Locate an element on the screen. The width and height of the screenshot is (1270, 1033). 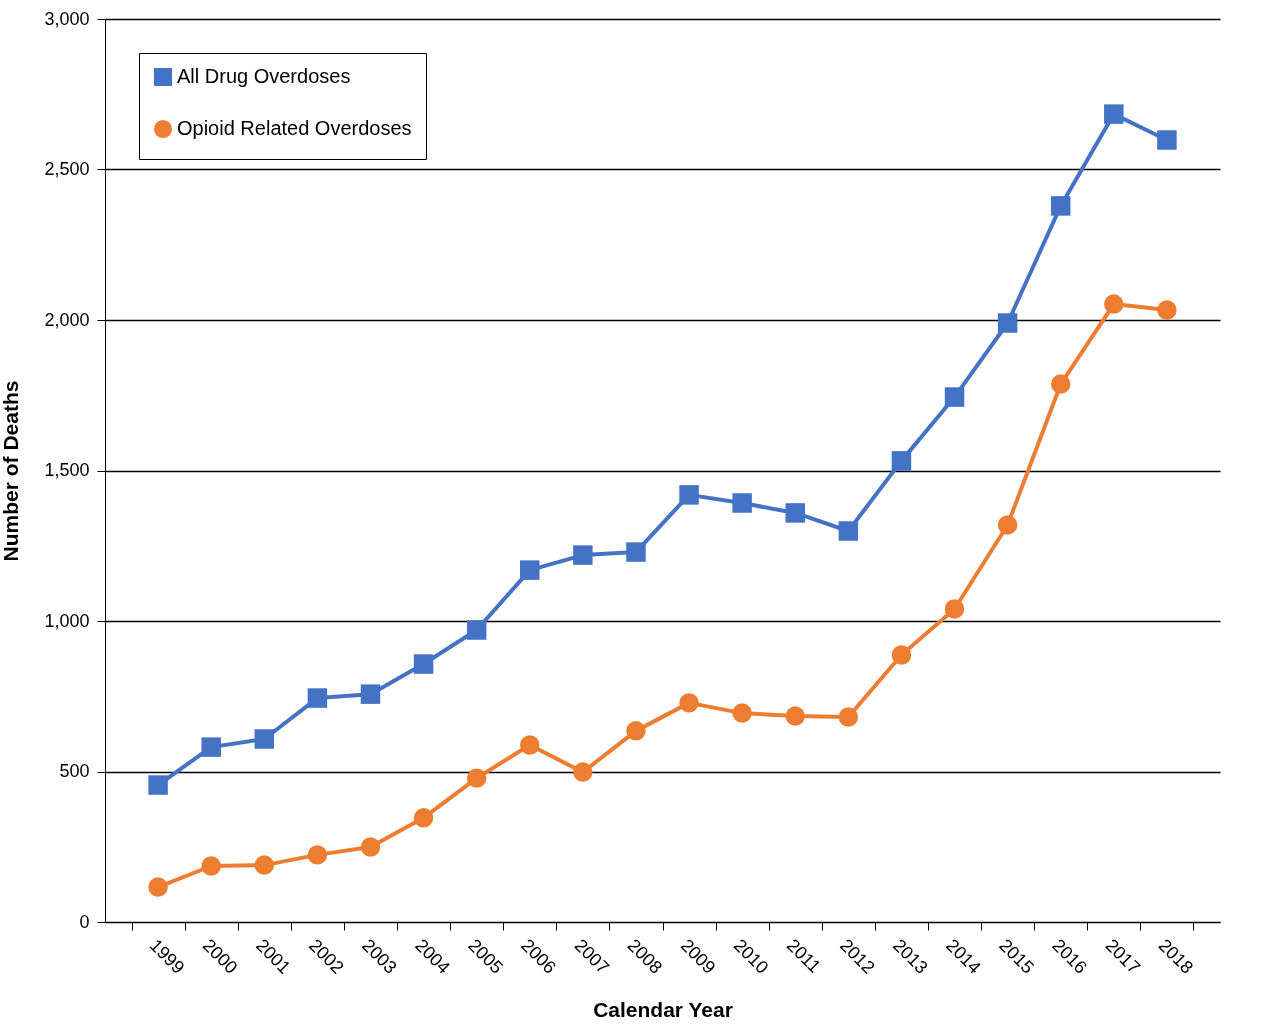
x-axis-title: Calendar Year is located at coordinates (663, 1009).